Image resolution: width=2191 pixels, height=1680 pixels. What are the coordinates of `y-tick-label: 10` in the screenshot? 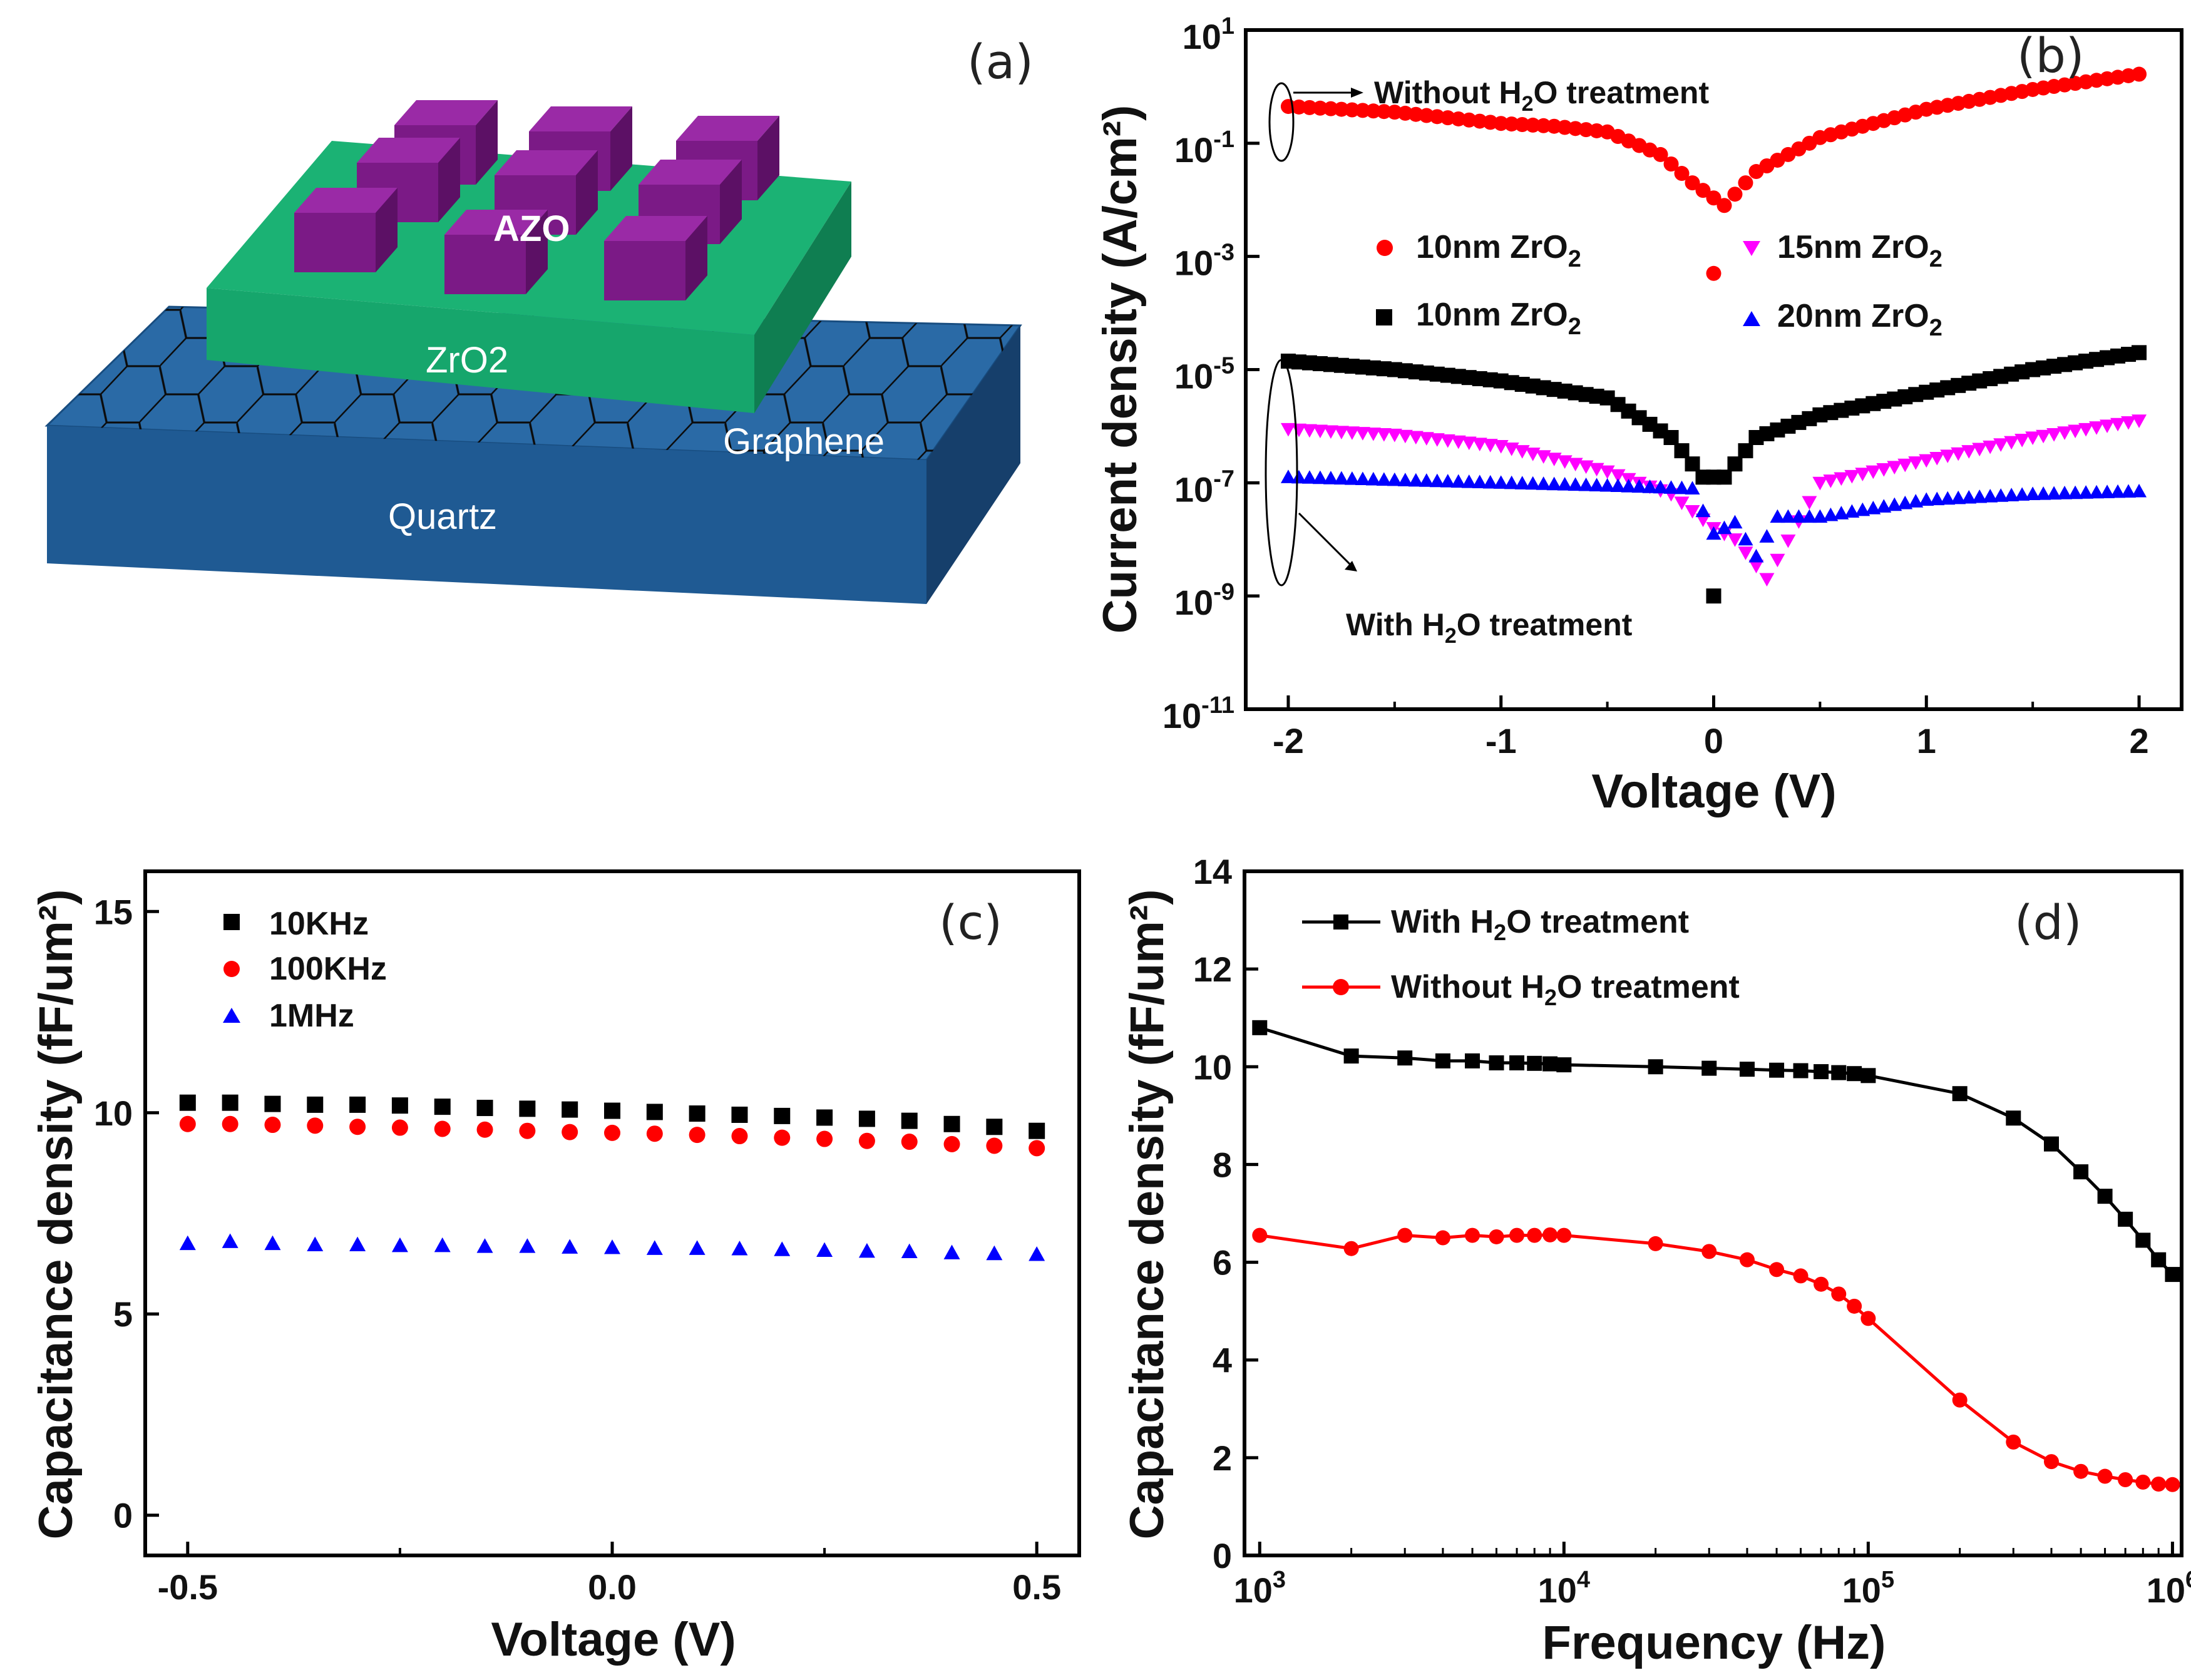 It's located at (1213, 1067).